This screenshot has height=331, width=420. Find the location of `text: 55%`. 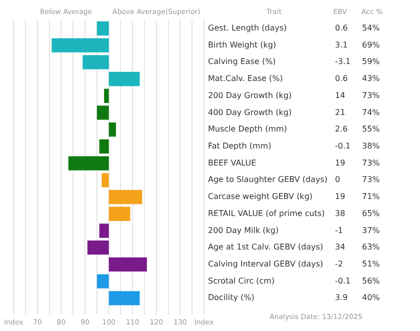

text: 55% is located at coordinates (371, 129).